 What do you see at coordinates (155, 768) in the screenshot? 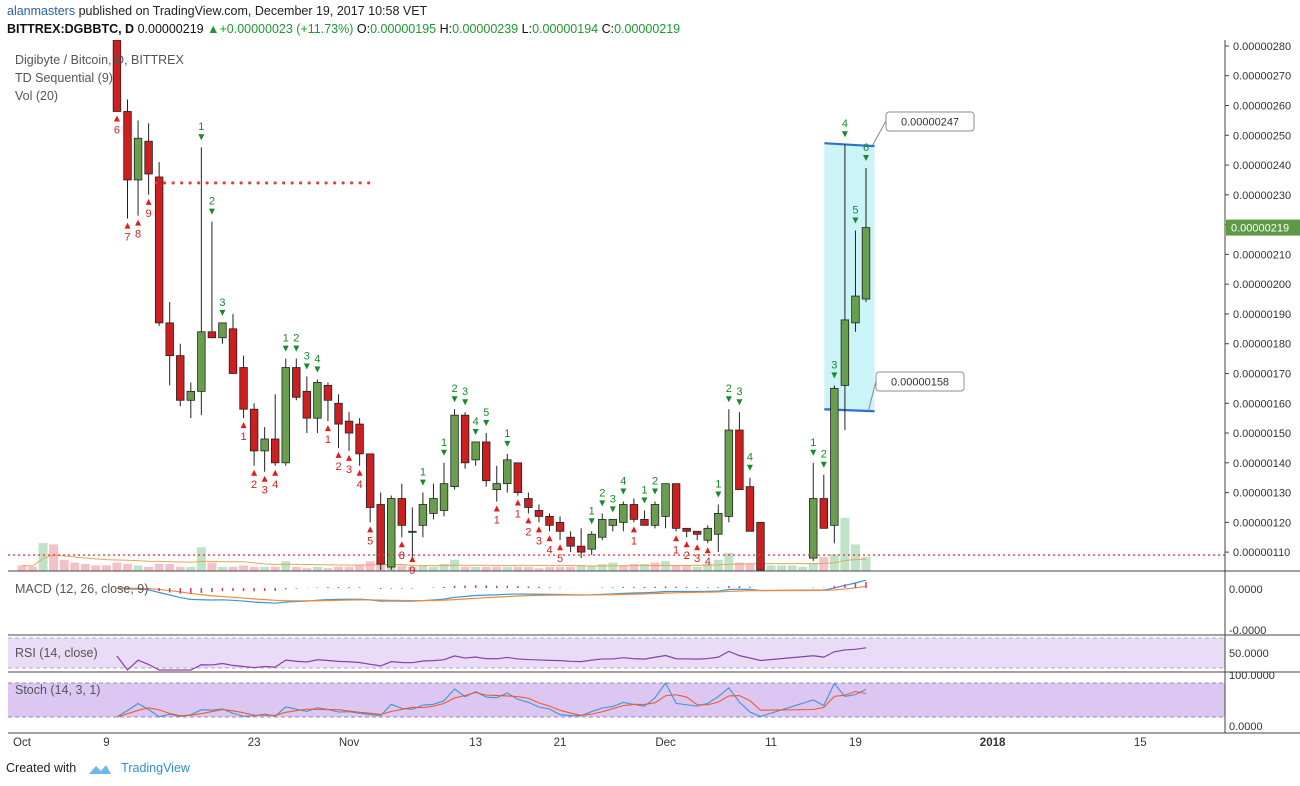
I see `tradingview-link: TradingView` at bounding box center [155, 768].